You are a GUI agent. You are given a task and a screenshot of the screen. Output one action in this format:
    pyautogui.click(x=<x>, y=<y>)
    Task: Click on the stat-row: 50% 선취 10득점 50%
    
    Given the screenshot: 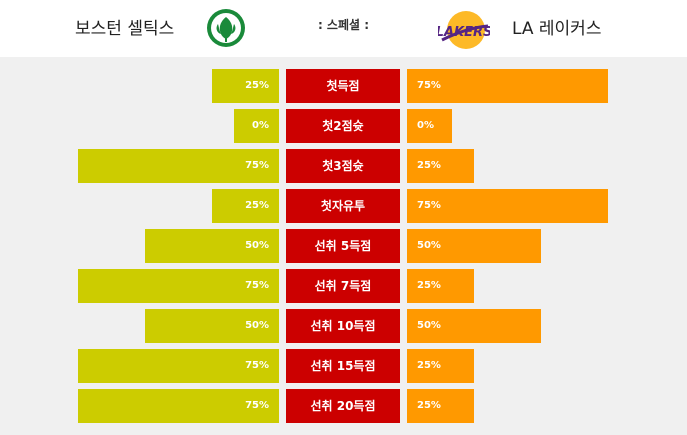 What is the action you would take?
    pyautogui.click(x=343, y=326)
    